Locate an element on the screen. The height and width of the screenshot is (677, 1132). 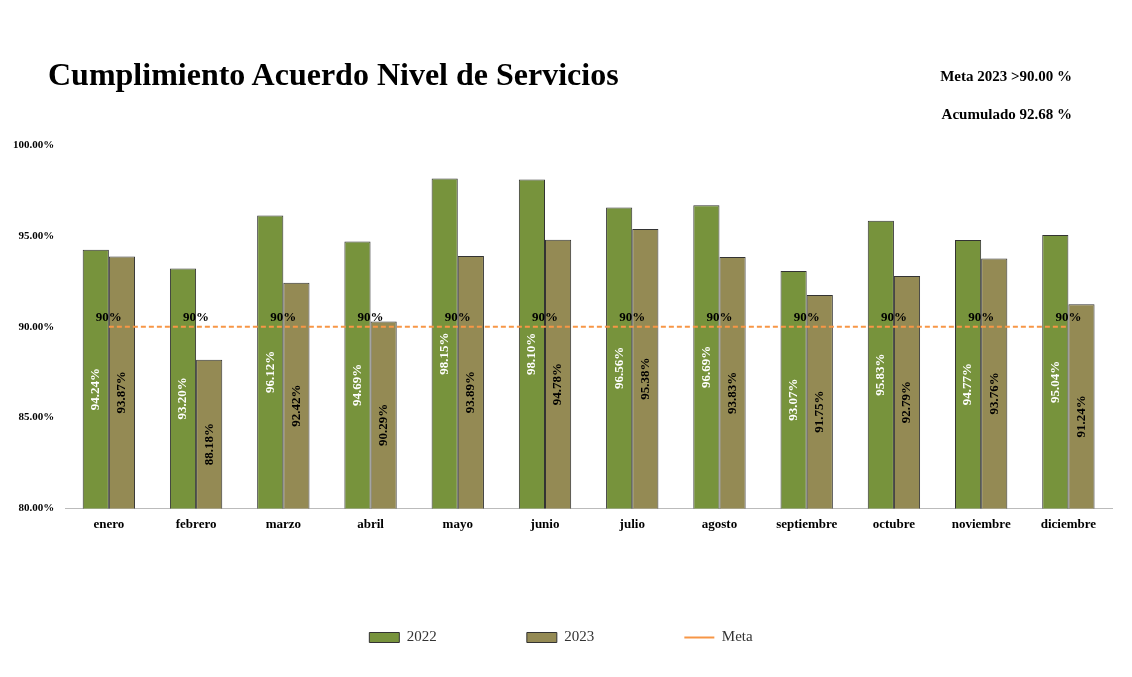
chart-title: Cumplimiento Acuerdo Nivel de Servicios is located at coordinates (333, 74).